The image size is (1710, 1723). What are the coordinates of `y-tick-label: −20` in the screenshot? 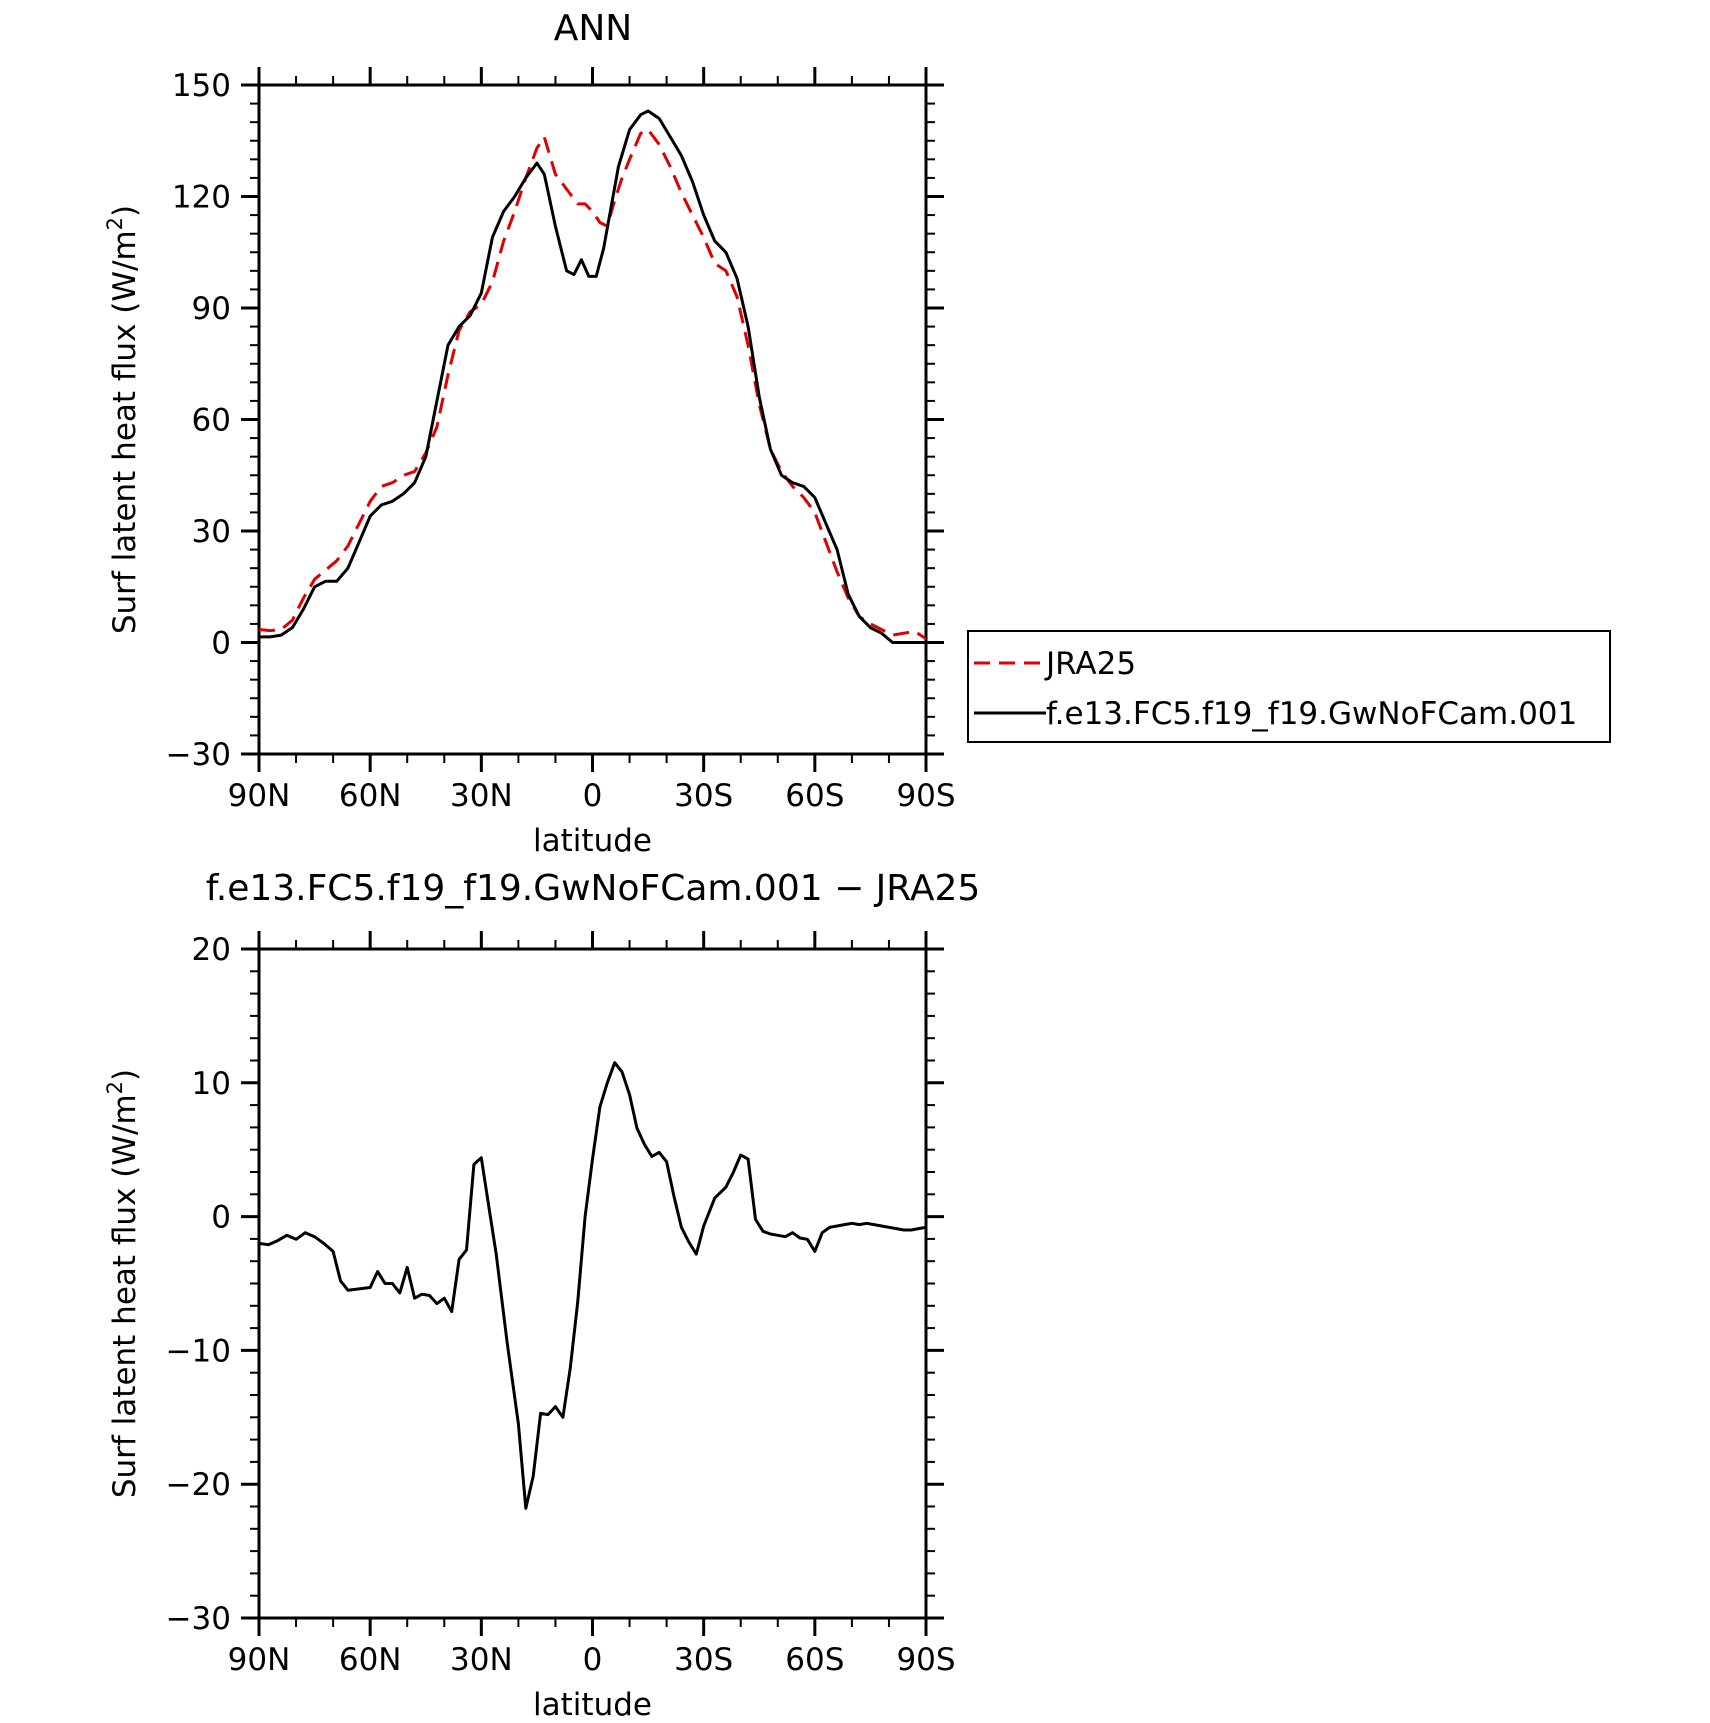 It's located at (198, 1485).